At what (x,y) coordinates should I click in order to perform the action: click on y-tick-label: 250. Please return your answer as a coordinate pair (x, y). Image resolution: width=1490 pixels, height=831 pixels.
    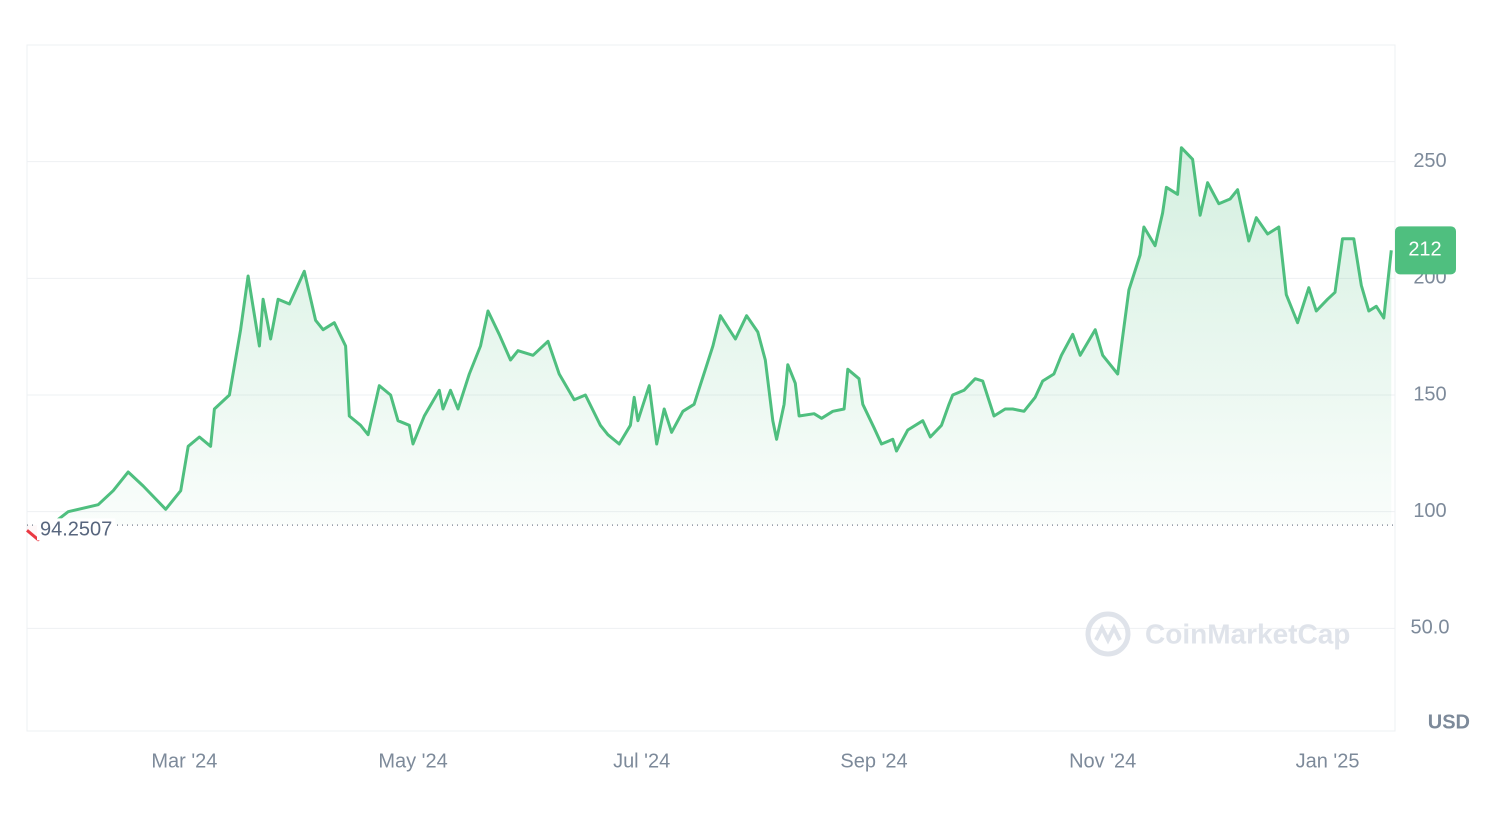
    Looking at the image, I should click on (1429, 161).